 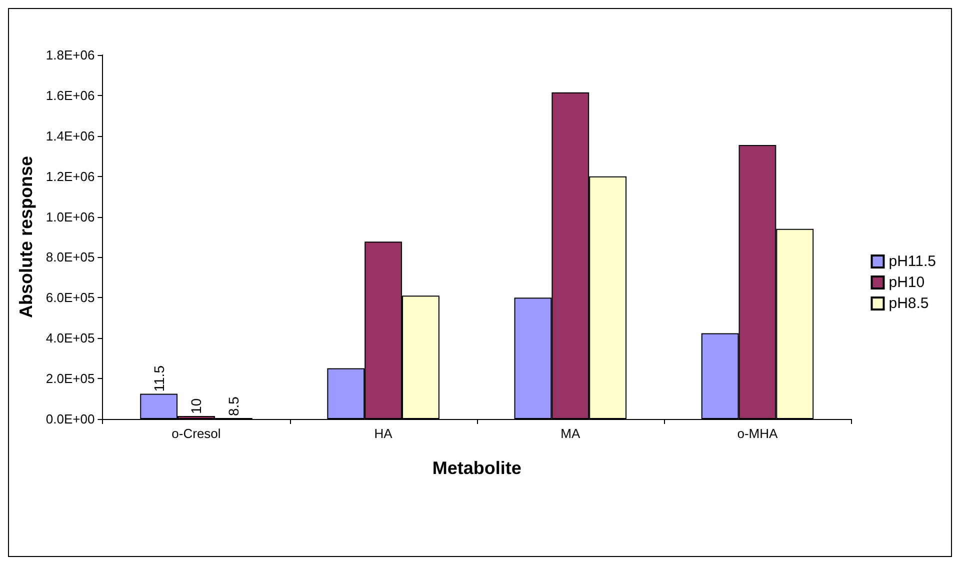 What do you see at coordinates (70, 95) in the screenshot?
I see `y-tick-label: 1.6E+06` at bounding box center [70, 95].